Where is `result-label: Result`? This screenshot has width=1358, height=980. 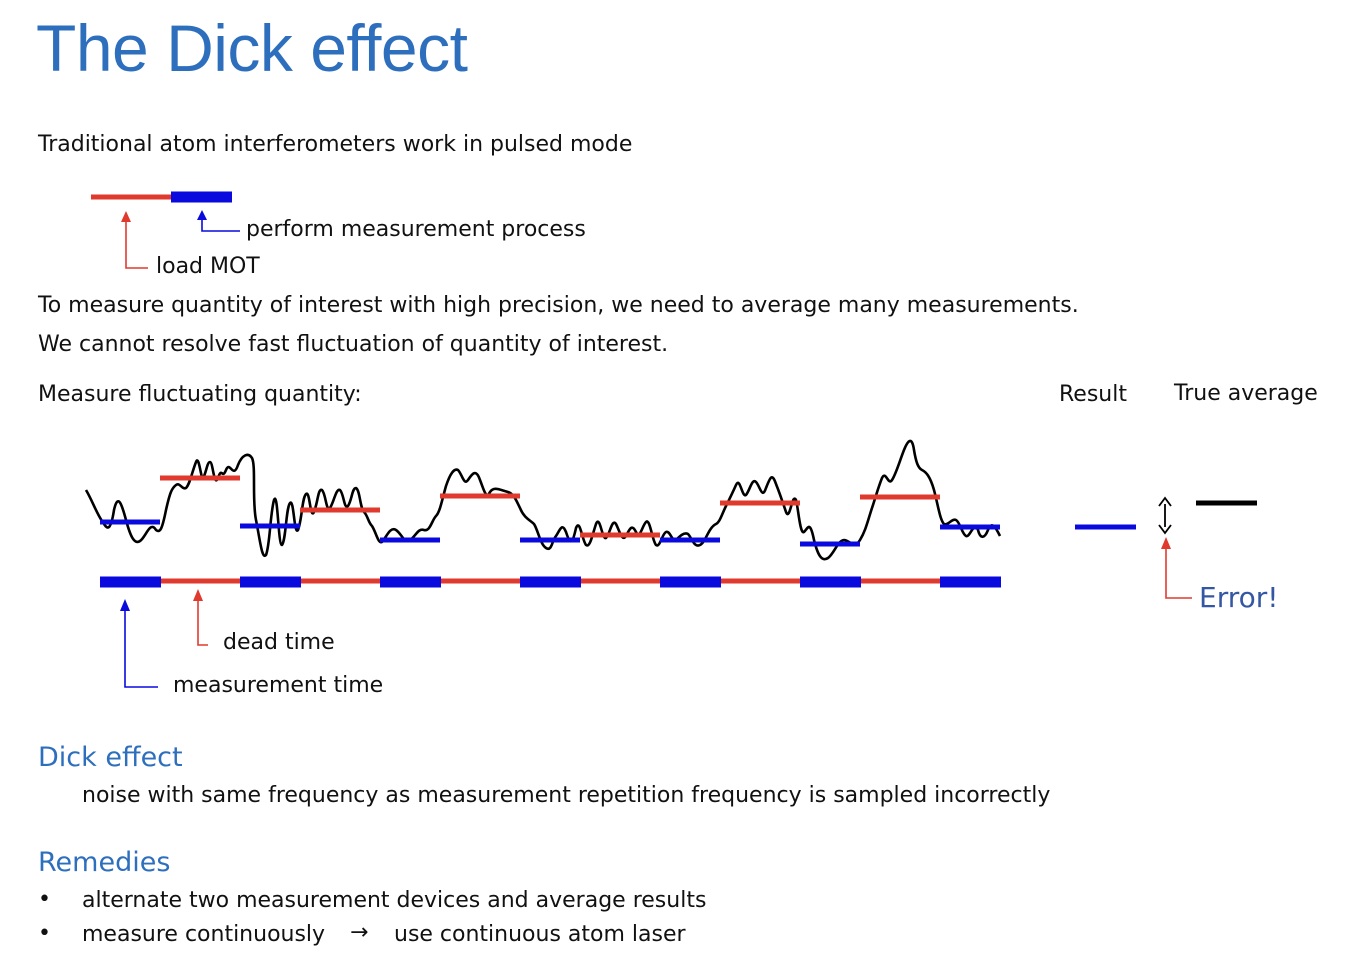 result-label: Result is located at coordinates (1093, 394).